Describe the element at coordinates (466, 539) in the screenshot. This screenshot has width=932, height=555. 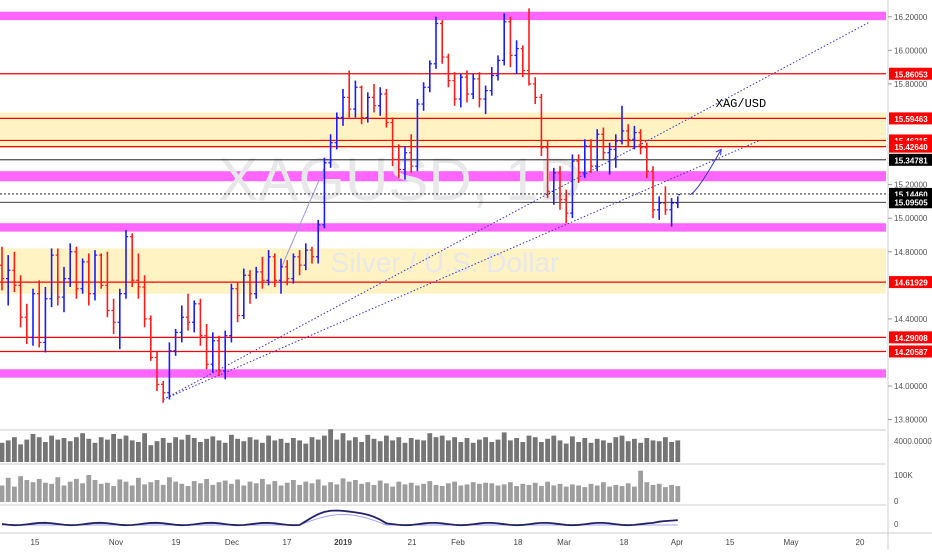
I see `time-axis: 15 Nov 19 Dec 17 2019 21 Feb 18 Mar 18 Apr 15 May 20` at that location.